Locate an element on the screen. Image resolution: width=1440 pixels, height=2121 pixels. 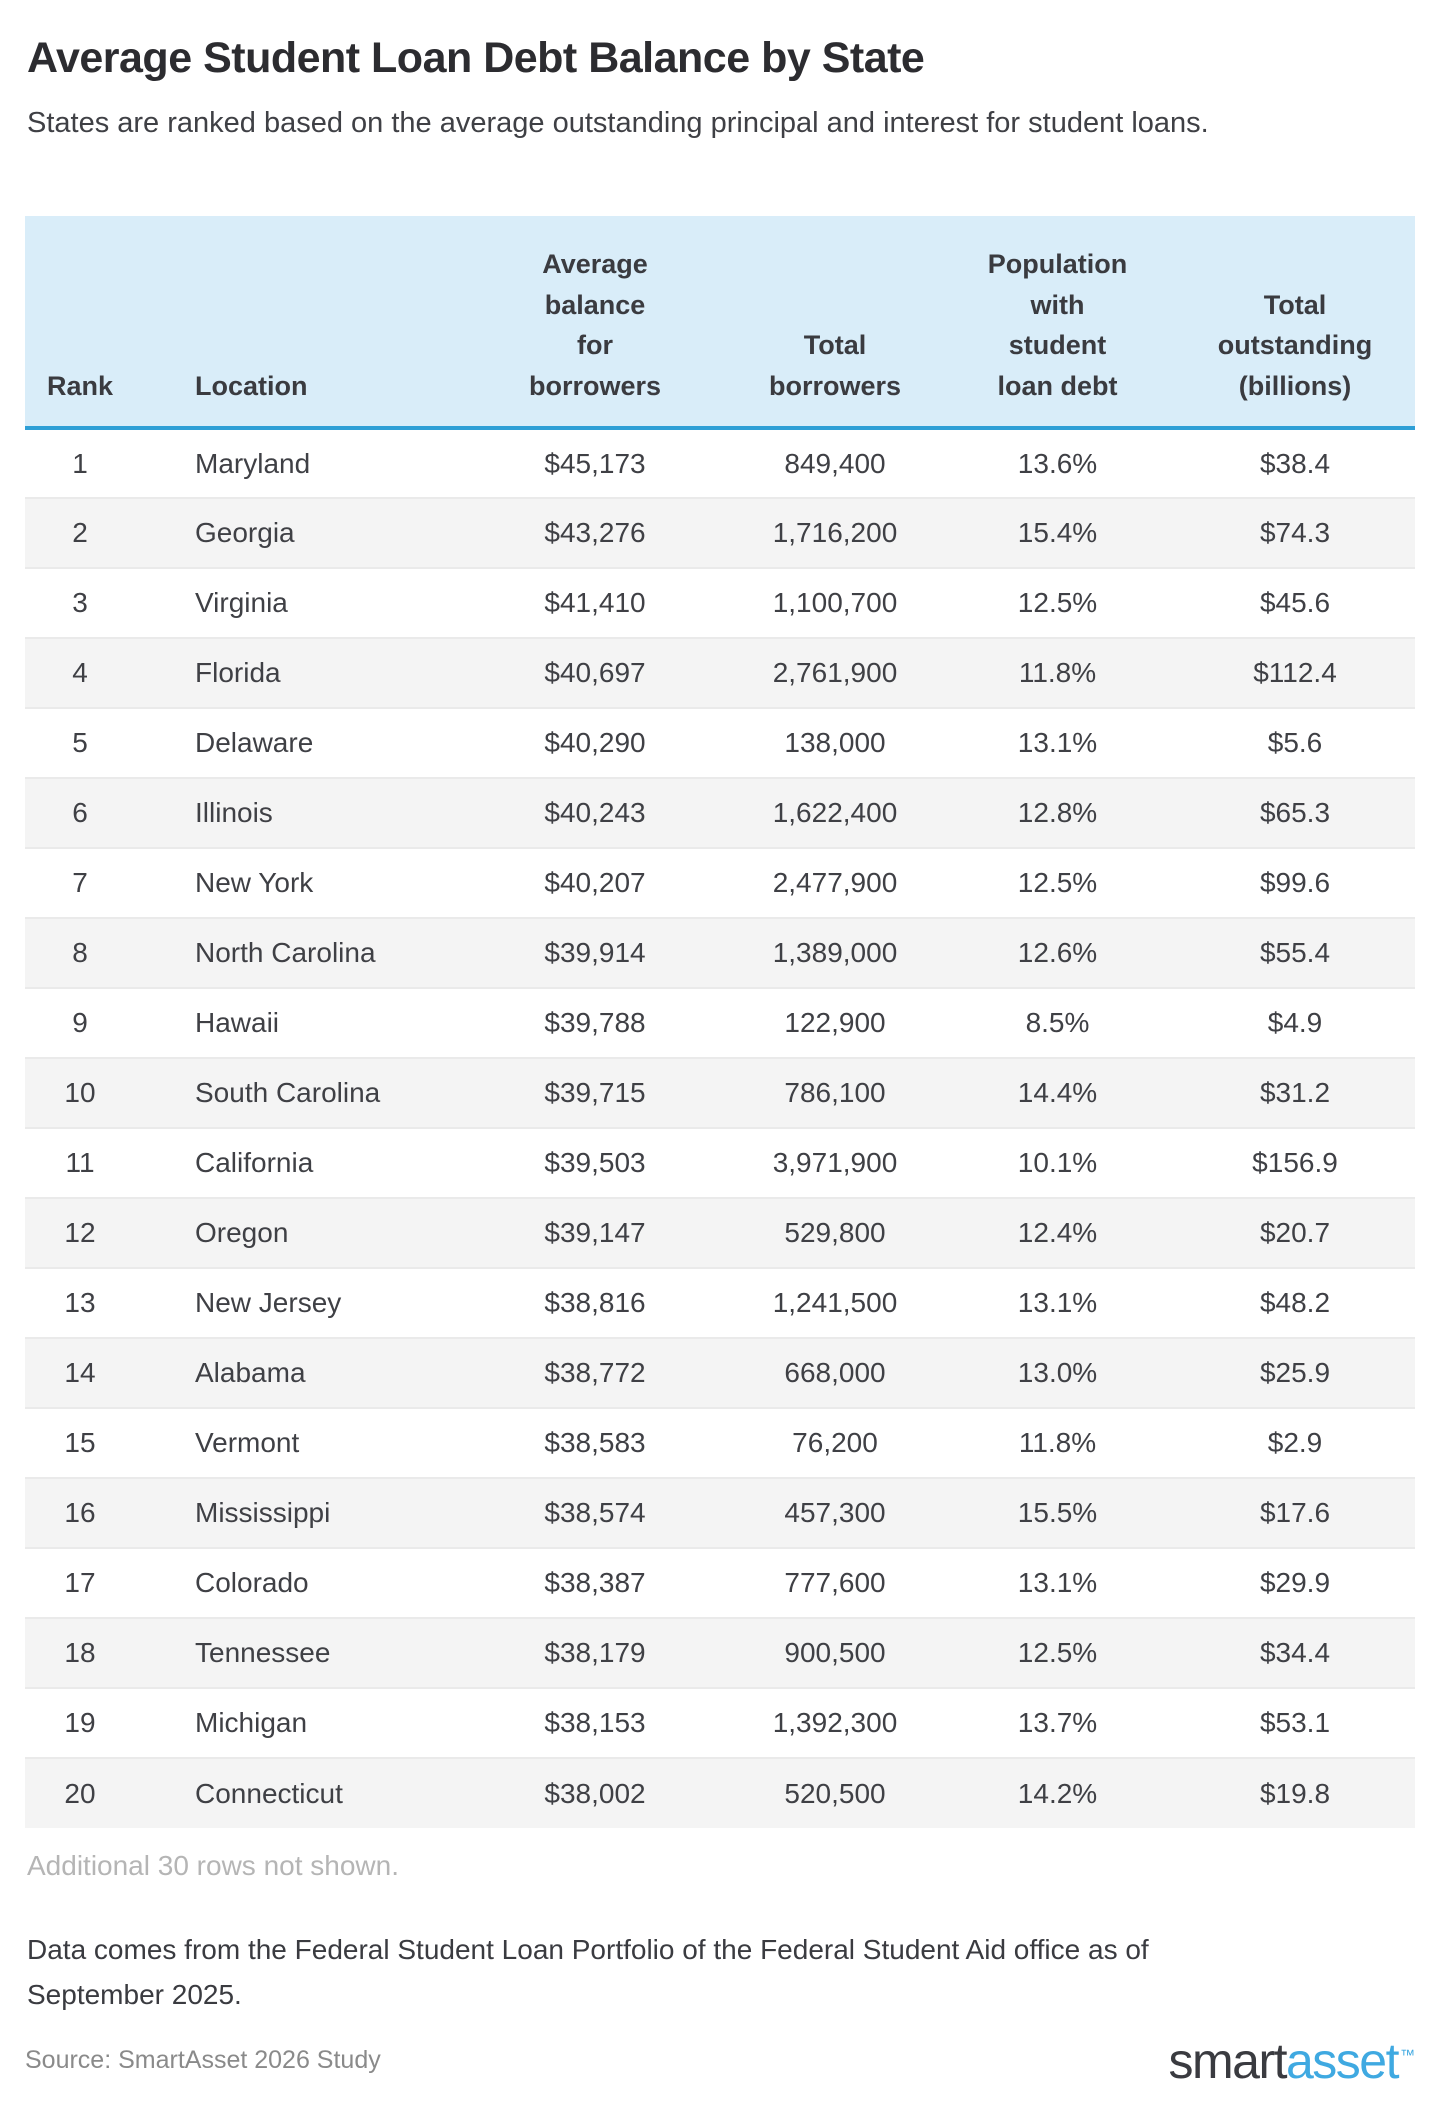
cell-total-borrowers: 457,300 is located at coordinates (835, 1513).